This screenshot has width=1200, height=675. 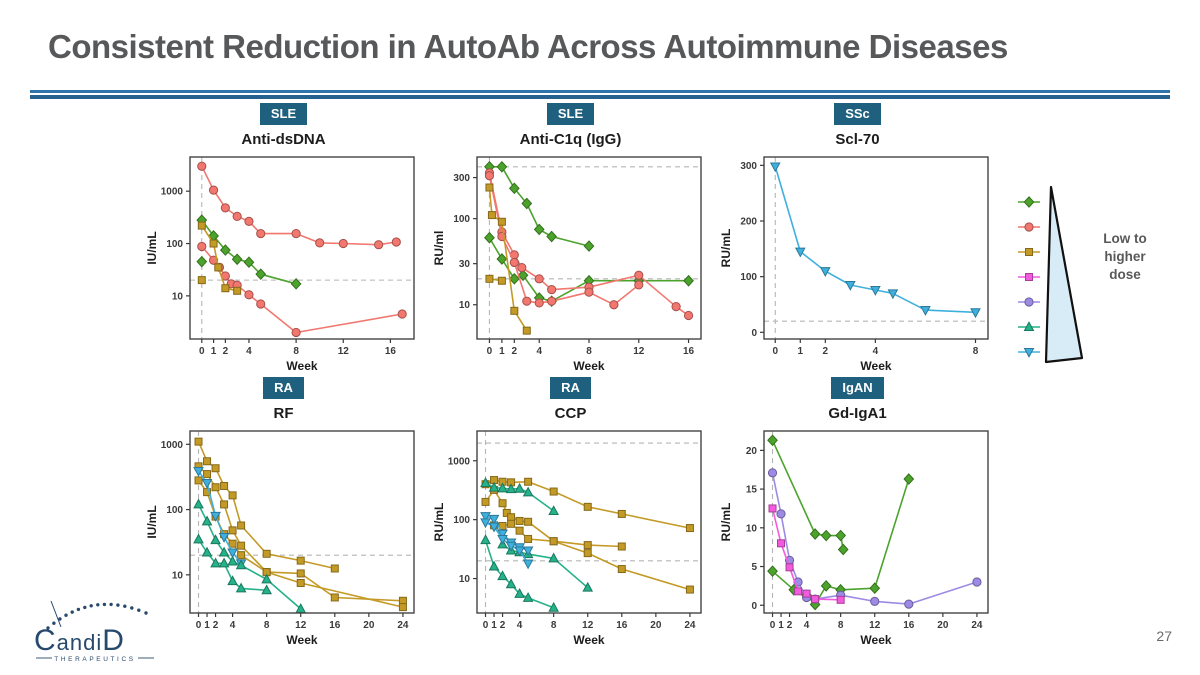 I want to click on svg-text: 300, so click(x=461, y=178).